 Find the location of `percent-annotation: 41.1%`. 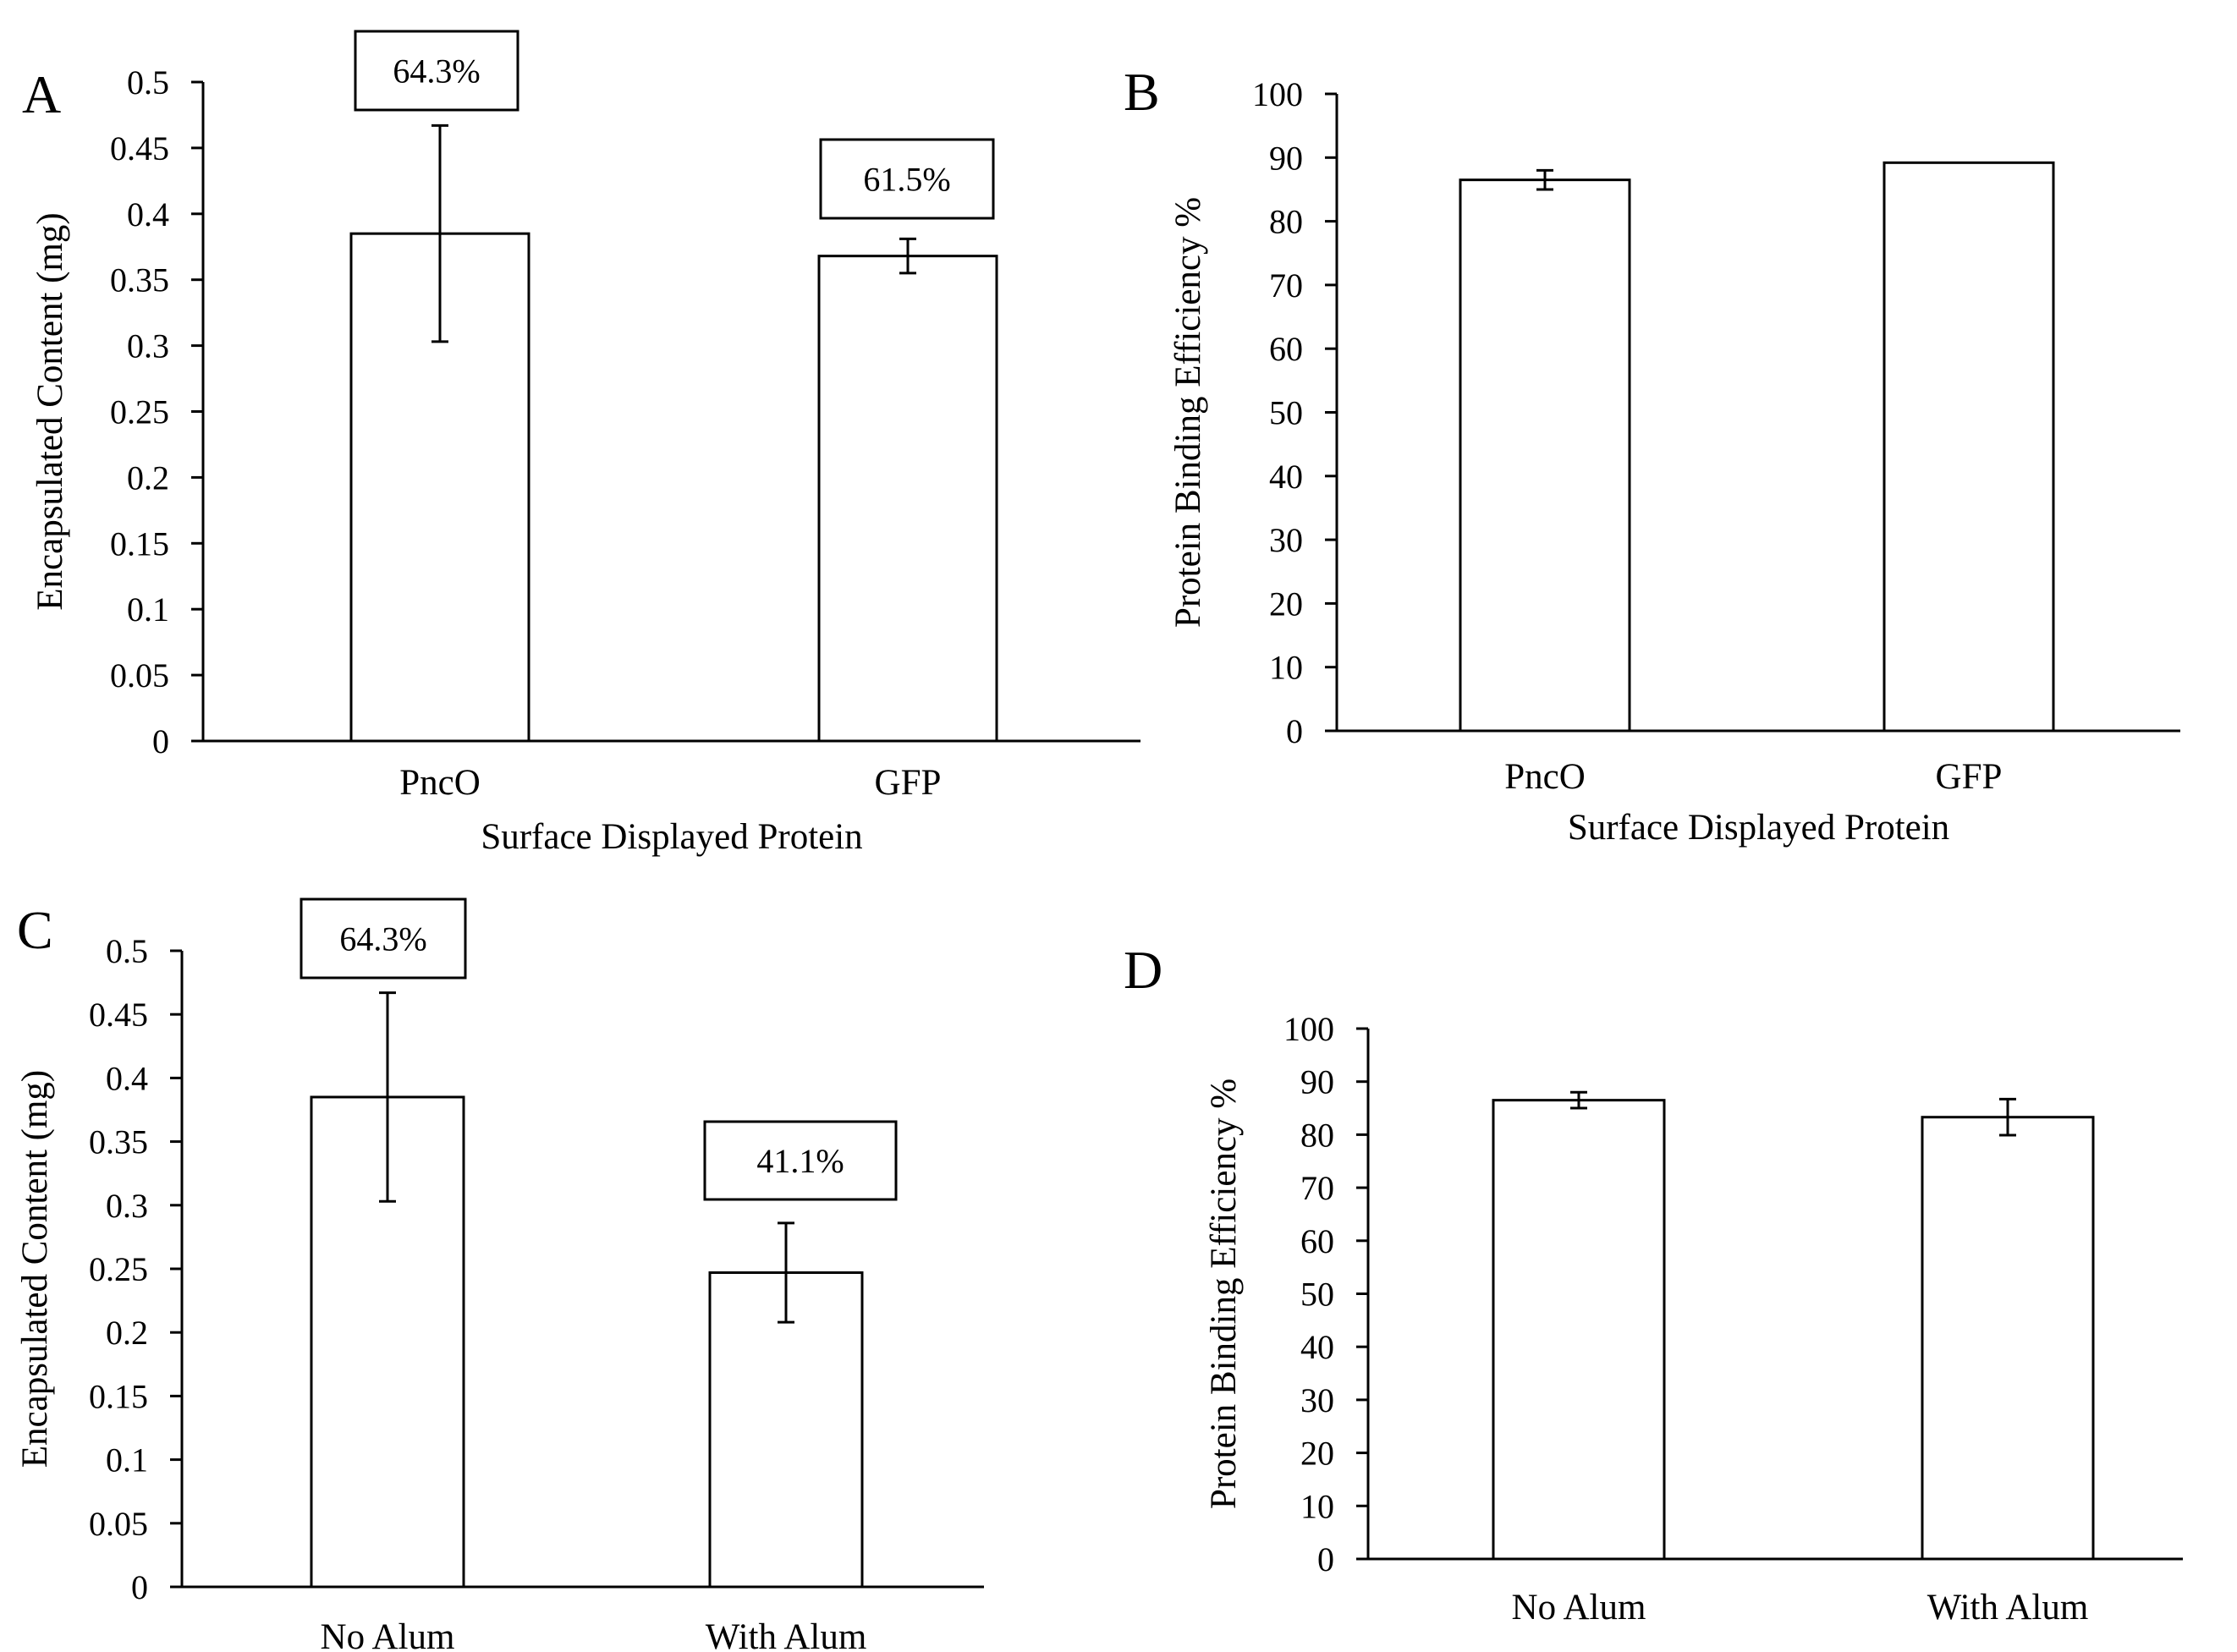

percent-annotation: 41.1% is located at coordinates (801, 1160).